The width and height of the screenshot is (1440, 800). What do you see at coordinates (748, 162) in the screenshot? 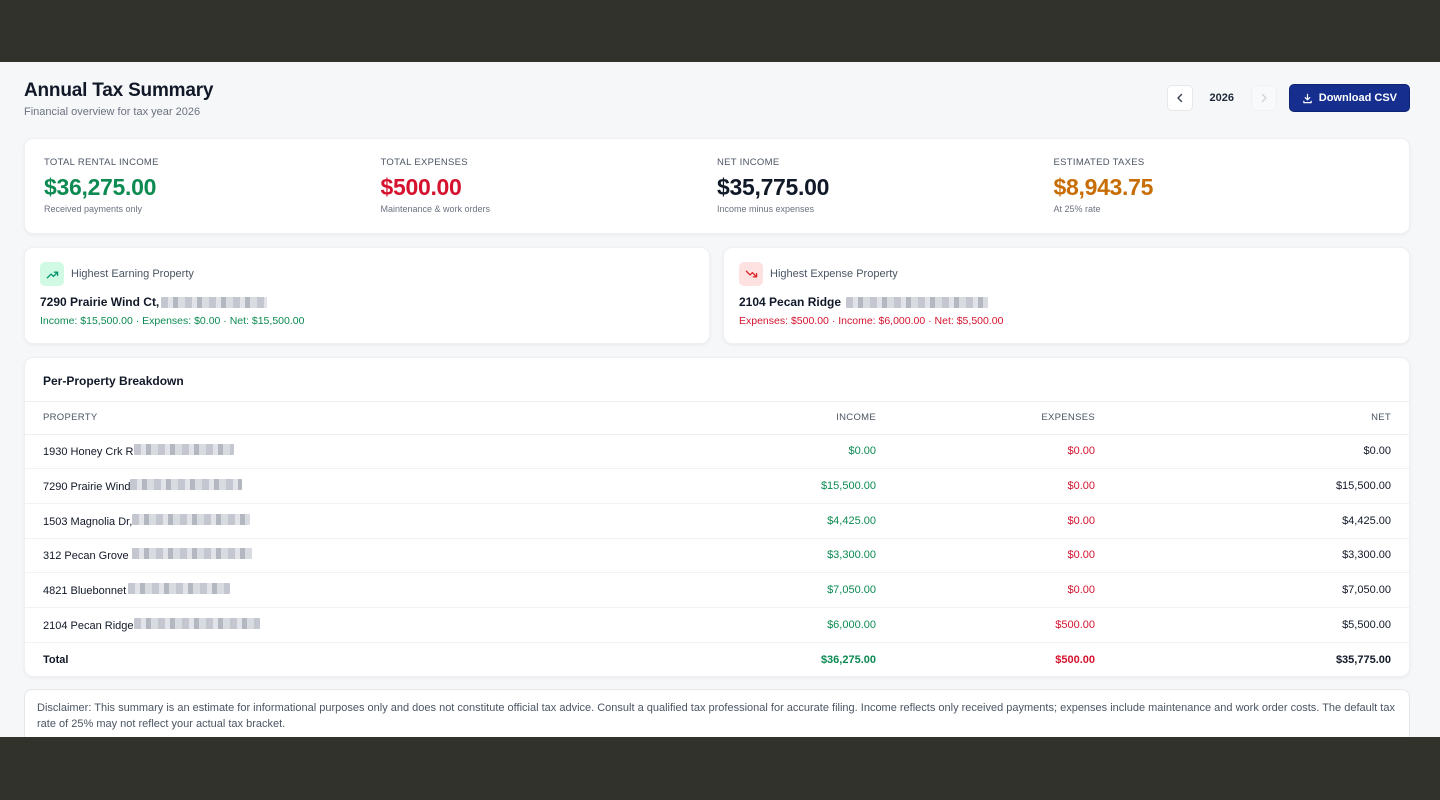
I see `stat-label: NET INCOME` at bounding box center [748, 162].